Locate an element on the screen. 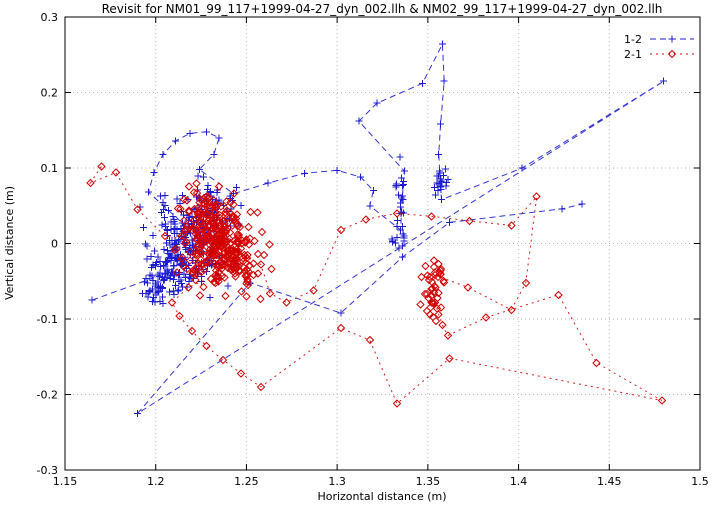 The image size is (721, 505). y-tick-label: 0 is located at coordinates (54, 244).